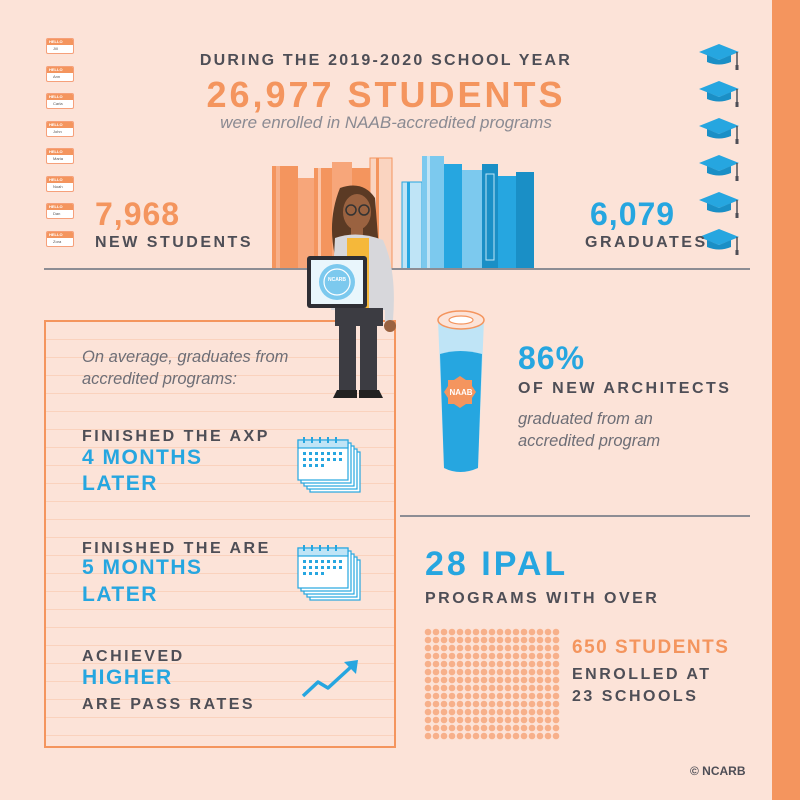  Describe the element at coordinates (635, 696) in the screenshot. I see `ipal-enrolled-line2: 23 SCHOOLS` at that location.